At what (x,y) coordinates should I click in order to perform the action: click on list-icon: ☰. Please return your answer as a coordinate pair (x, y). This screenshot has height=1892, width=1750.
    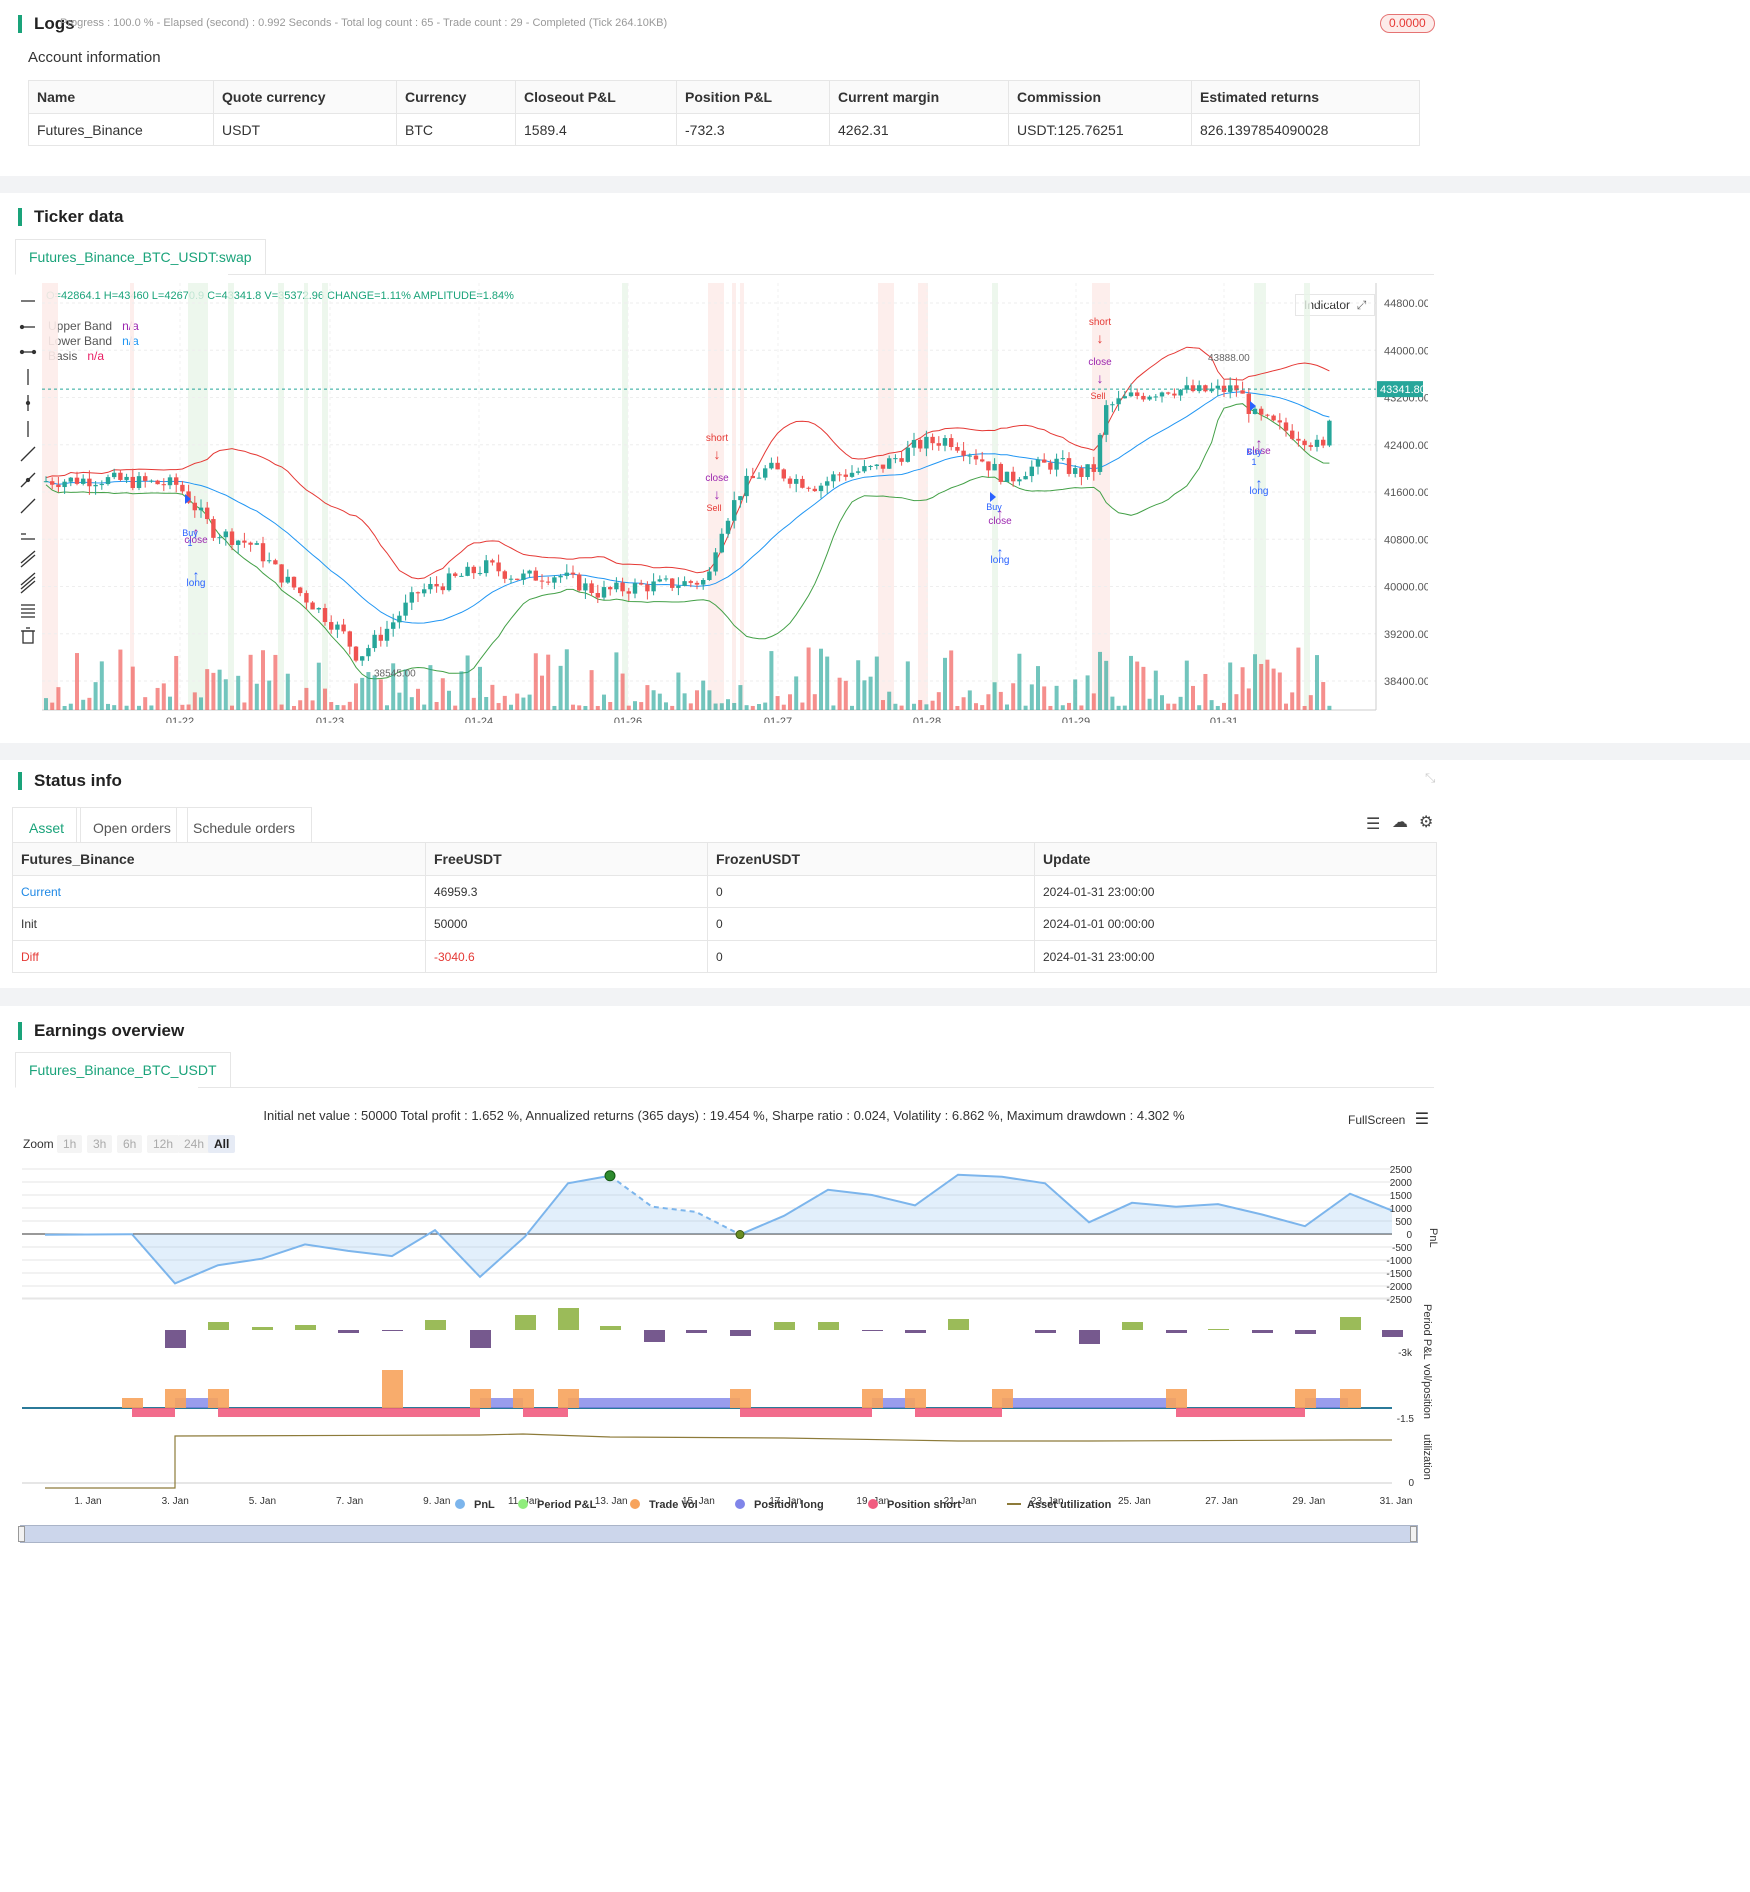
    Looking at the image, I should click on (1373, 824).